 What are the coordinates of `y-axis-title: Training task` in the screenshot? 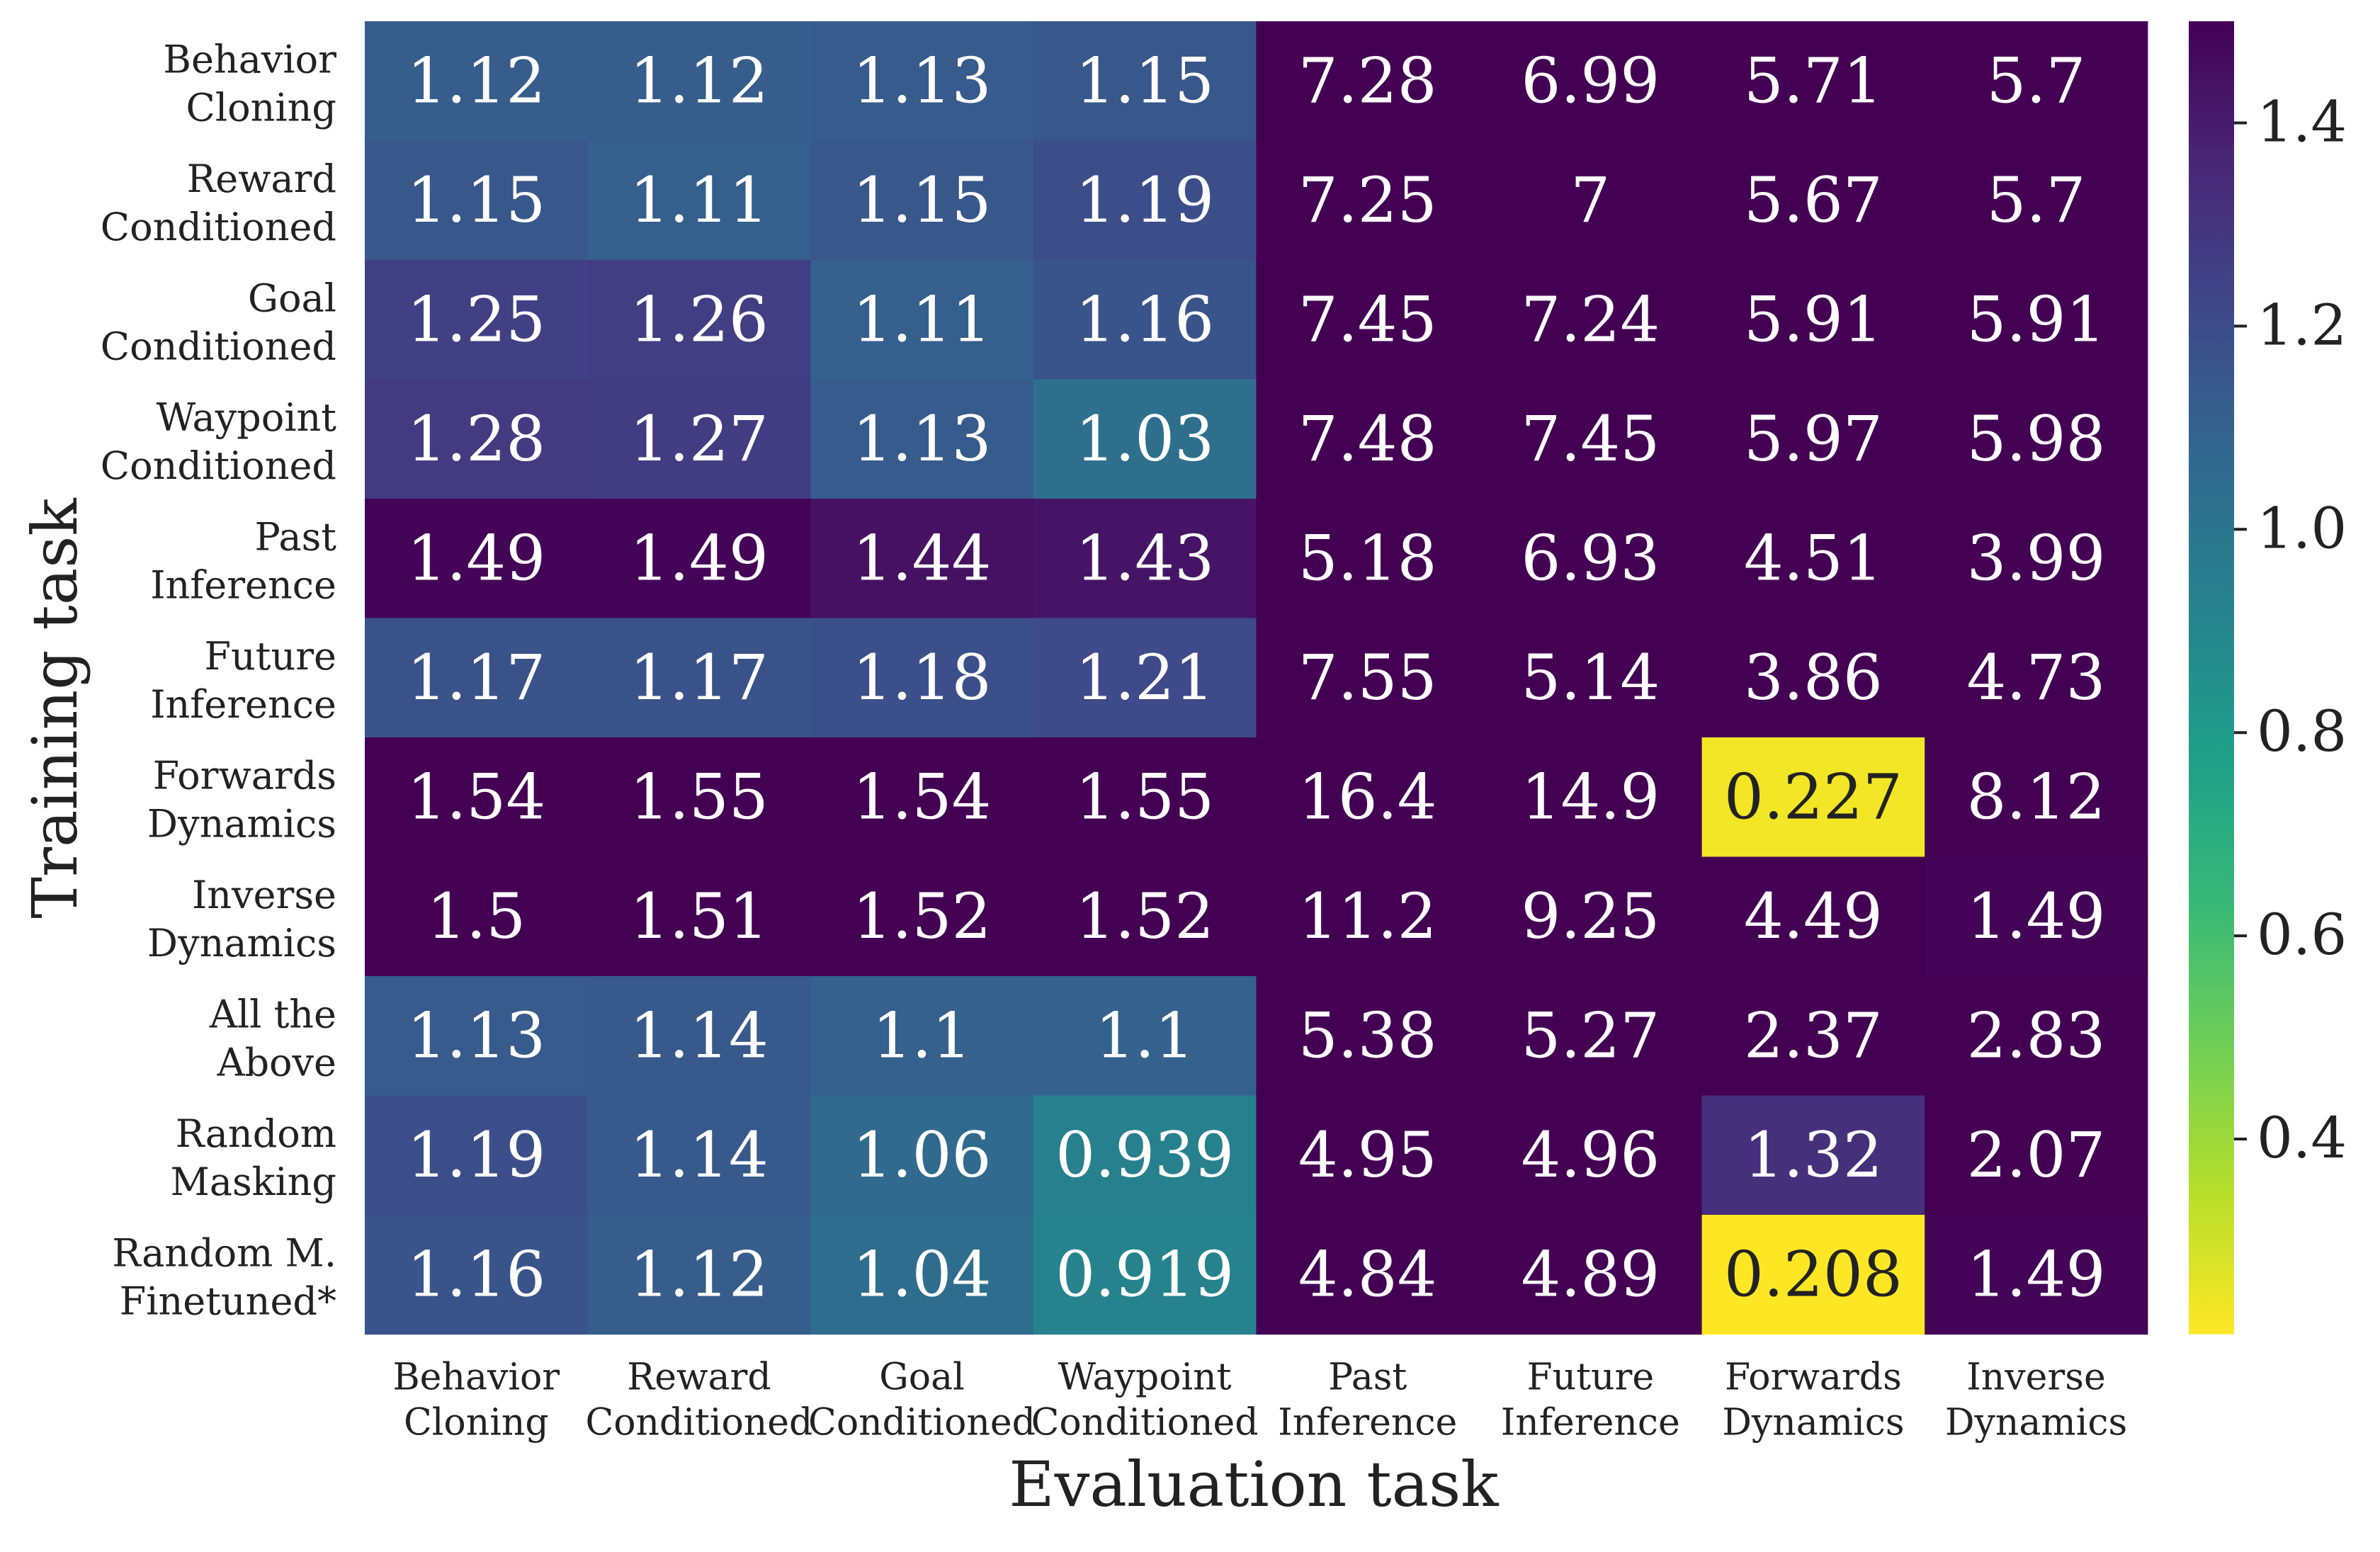 It's located at (55, 708).